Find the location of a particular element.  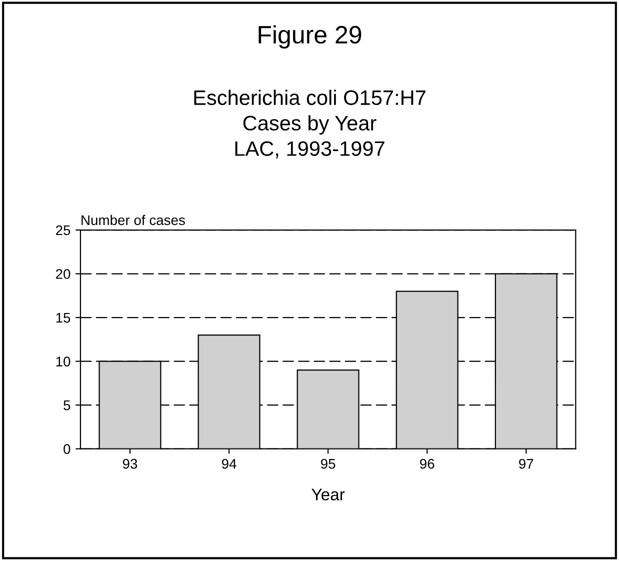

x-axis-title: Year is located at coordinates (328, 494).